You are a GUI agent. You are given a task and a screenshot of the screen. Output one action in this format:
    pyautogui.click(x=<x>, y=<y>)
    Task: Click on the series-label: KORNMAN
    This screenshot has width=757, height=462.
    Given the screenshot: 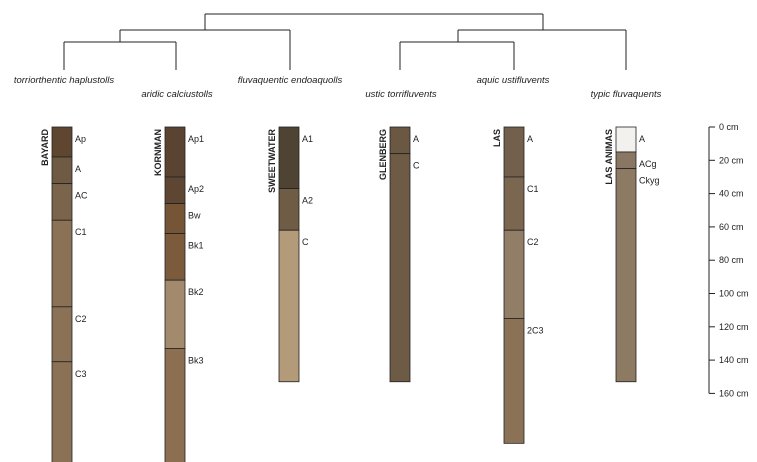 What is the action you would take?
    pyautogui.click(x=158, y=152)
    